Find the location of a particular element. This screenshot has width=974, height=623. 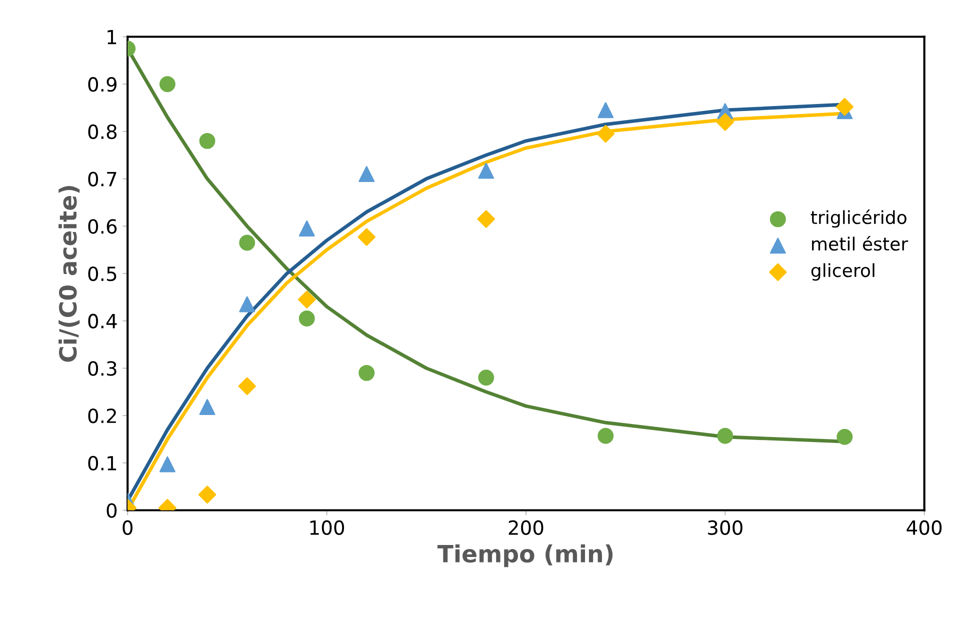

y-tick-label: 0.6 is located at coordinates (102, 226).